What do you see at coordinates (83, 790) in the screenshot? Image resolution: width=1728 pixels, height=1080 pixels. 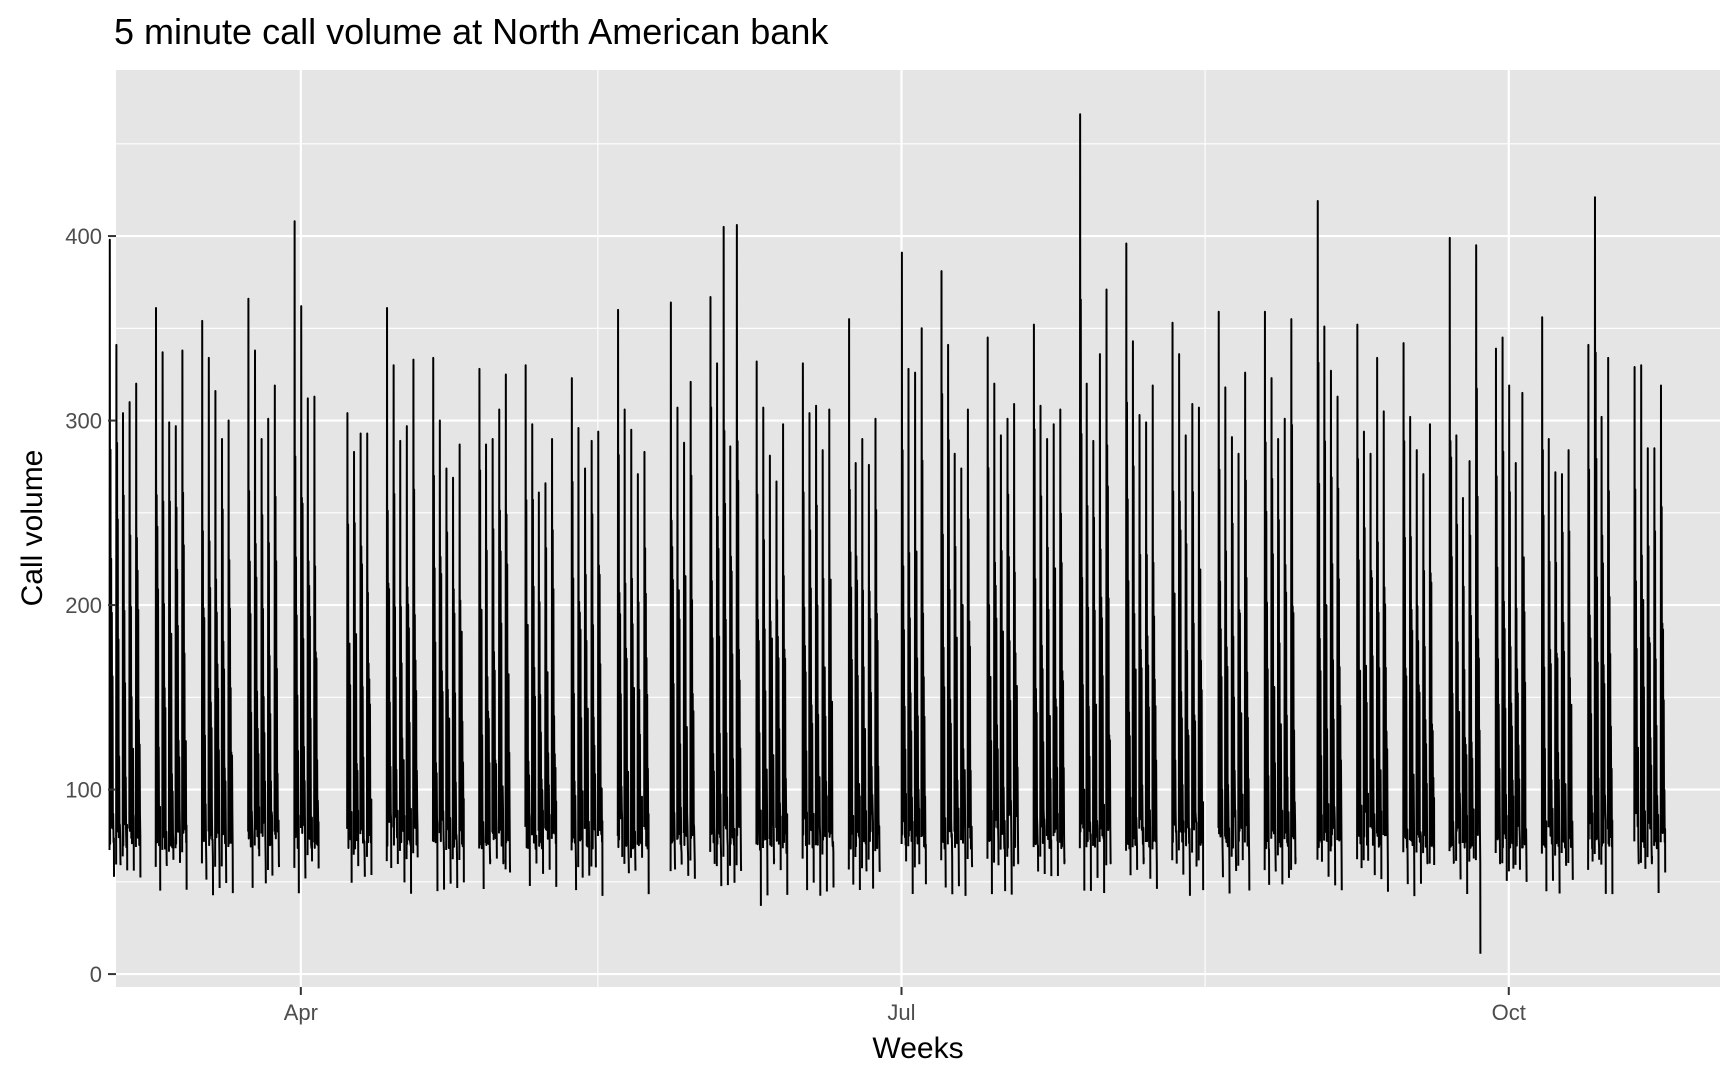 I see `y-tick-label: 100` at bounding box center [83, 790].